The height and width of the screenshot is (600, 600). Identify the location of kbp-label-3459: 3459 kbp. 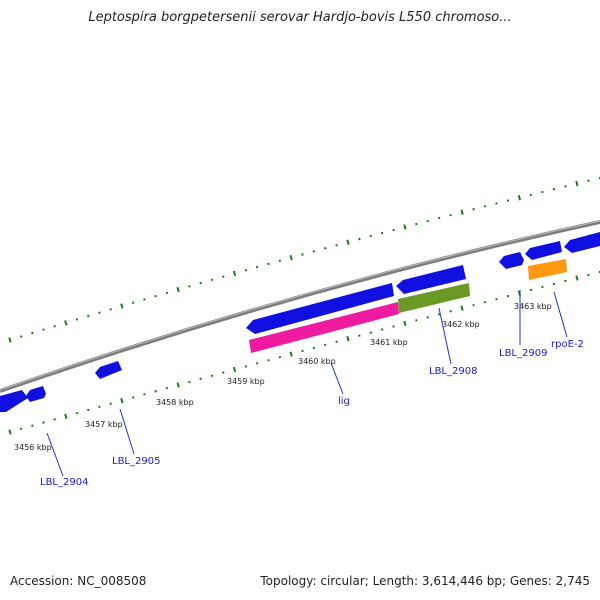
(246, 381).